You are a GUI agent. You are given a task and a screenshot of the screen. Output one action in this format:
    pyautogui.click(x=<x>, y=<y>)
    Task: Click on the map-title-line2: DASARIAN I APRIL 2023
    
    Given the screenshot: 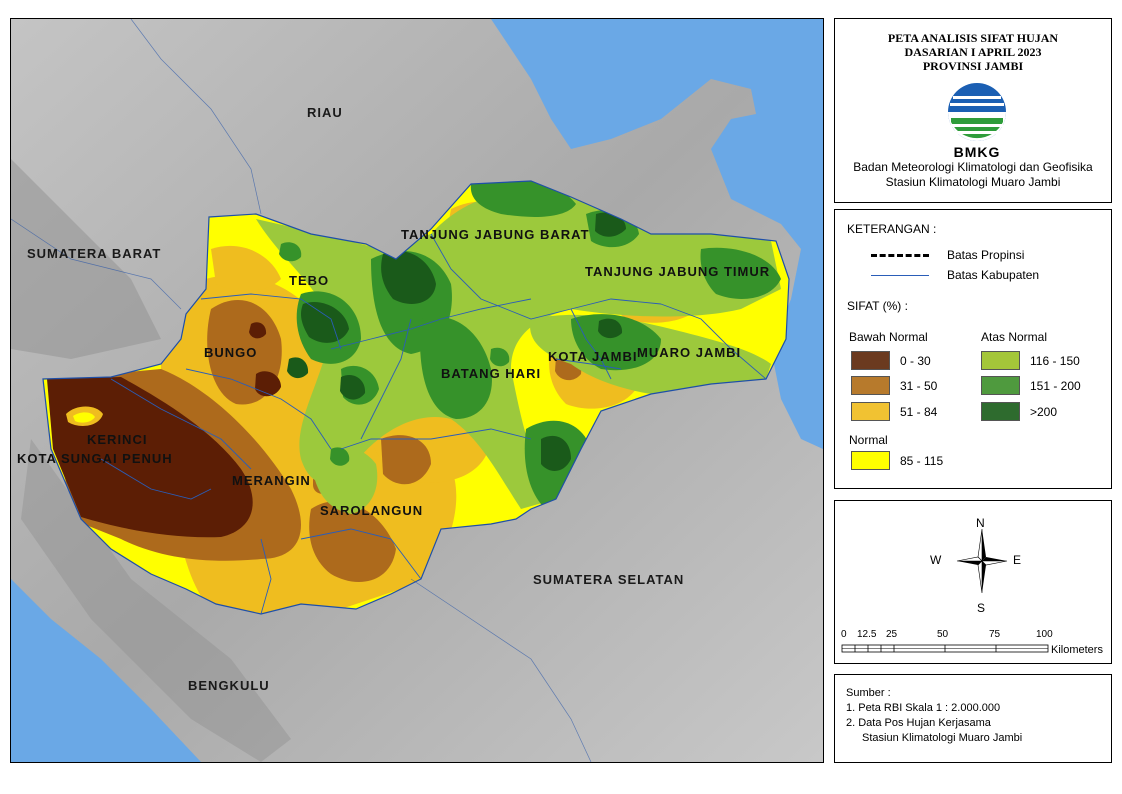 What is the action you would take?
    pyautogui.click(x=973, y=52)
    